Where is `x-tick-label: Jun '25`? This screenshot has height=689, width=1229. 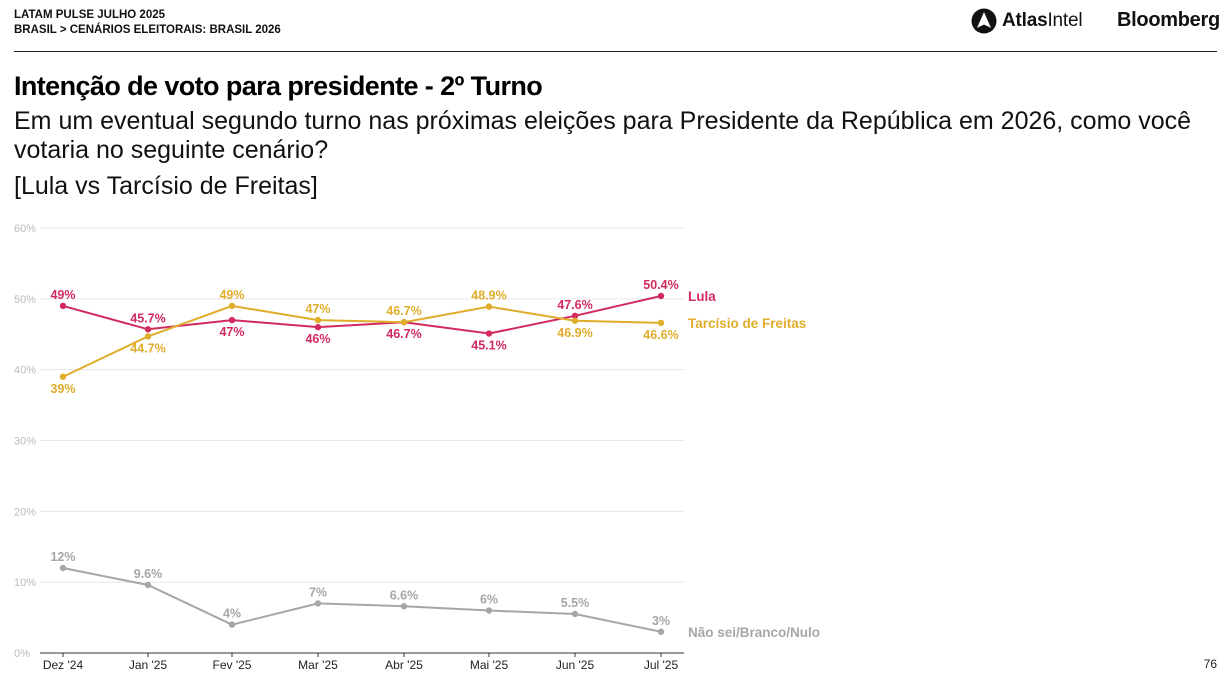
x-tick-label: Jun '25 is located at coordinates (575, 665).